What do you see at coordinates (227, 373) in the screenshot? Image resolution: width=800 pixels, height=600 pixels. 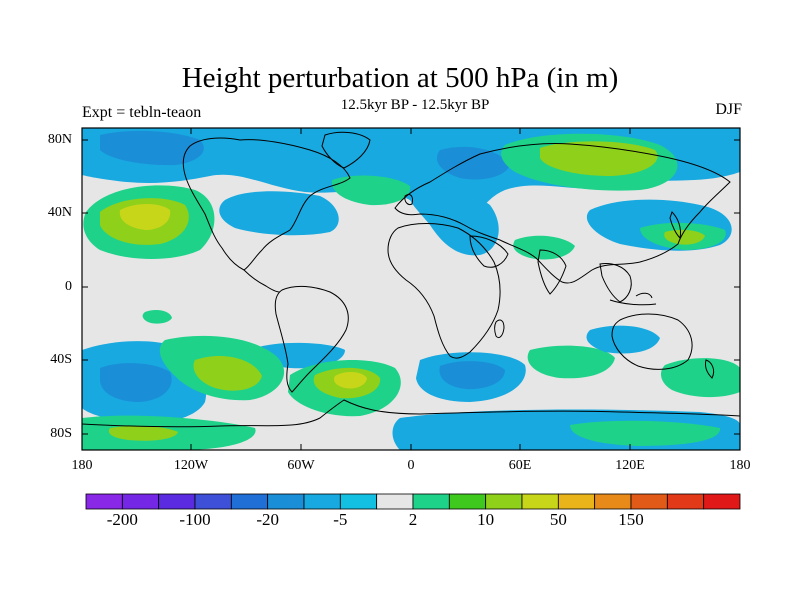 I see `contour-lime-south-atlantic` at bounding box center [227, 373].